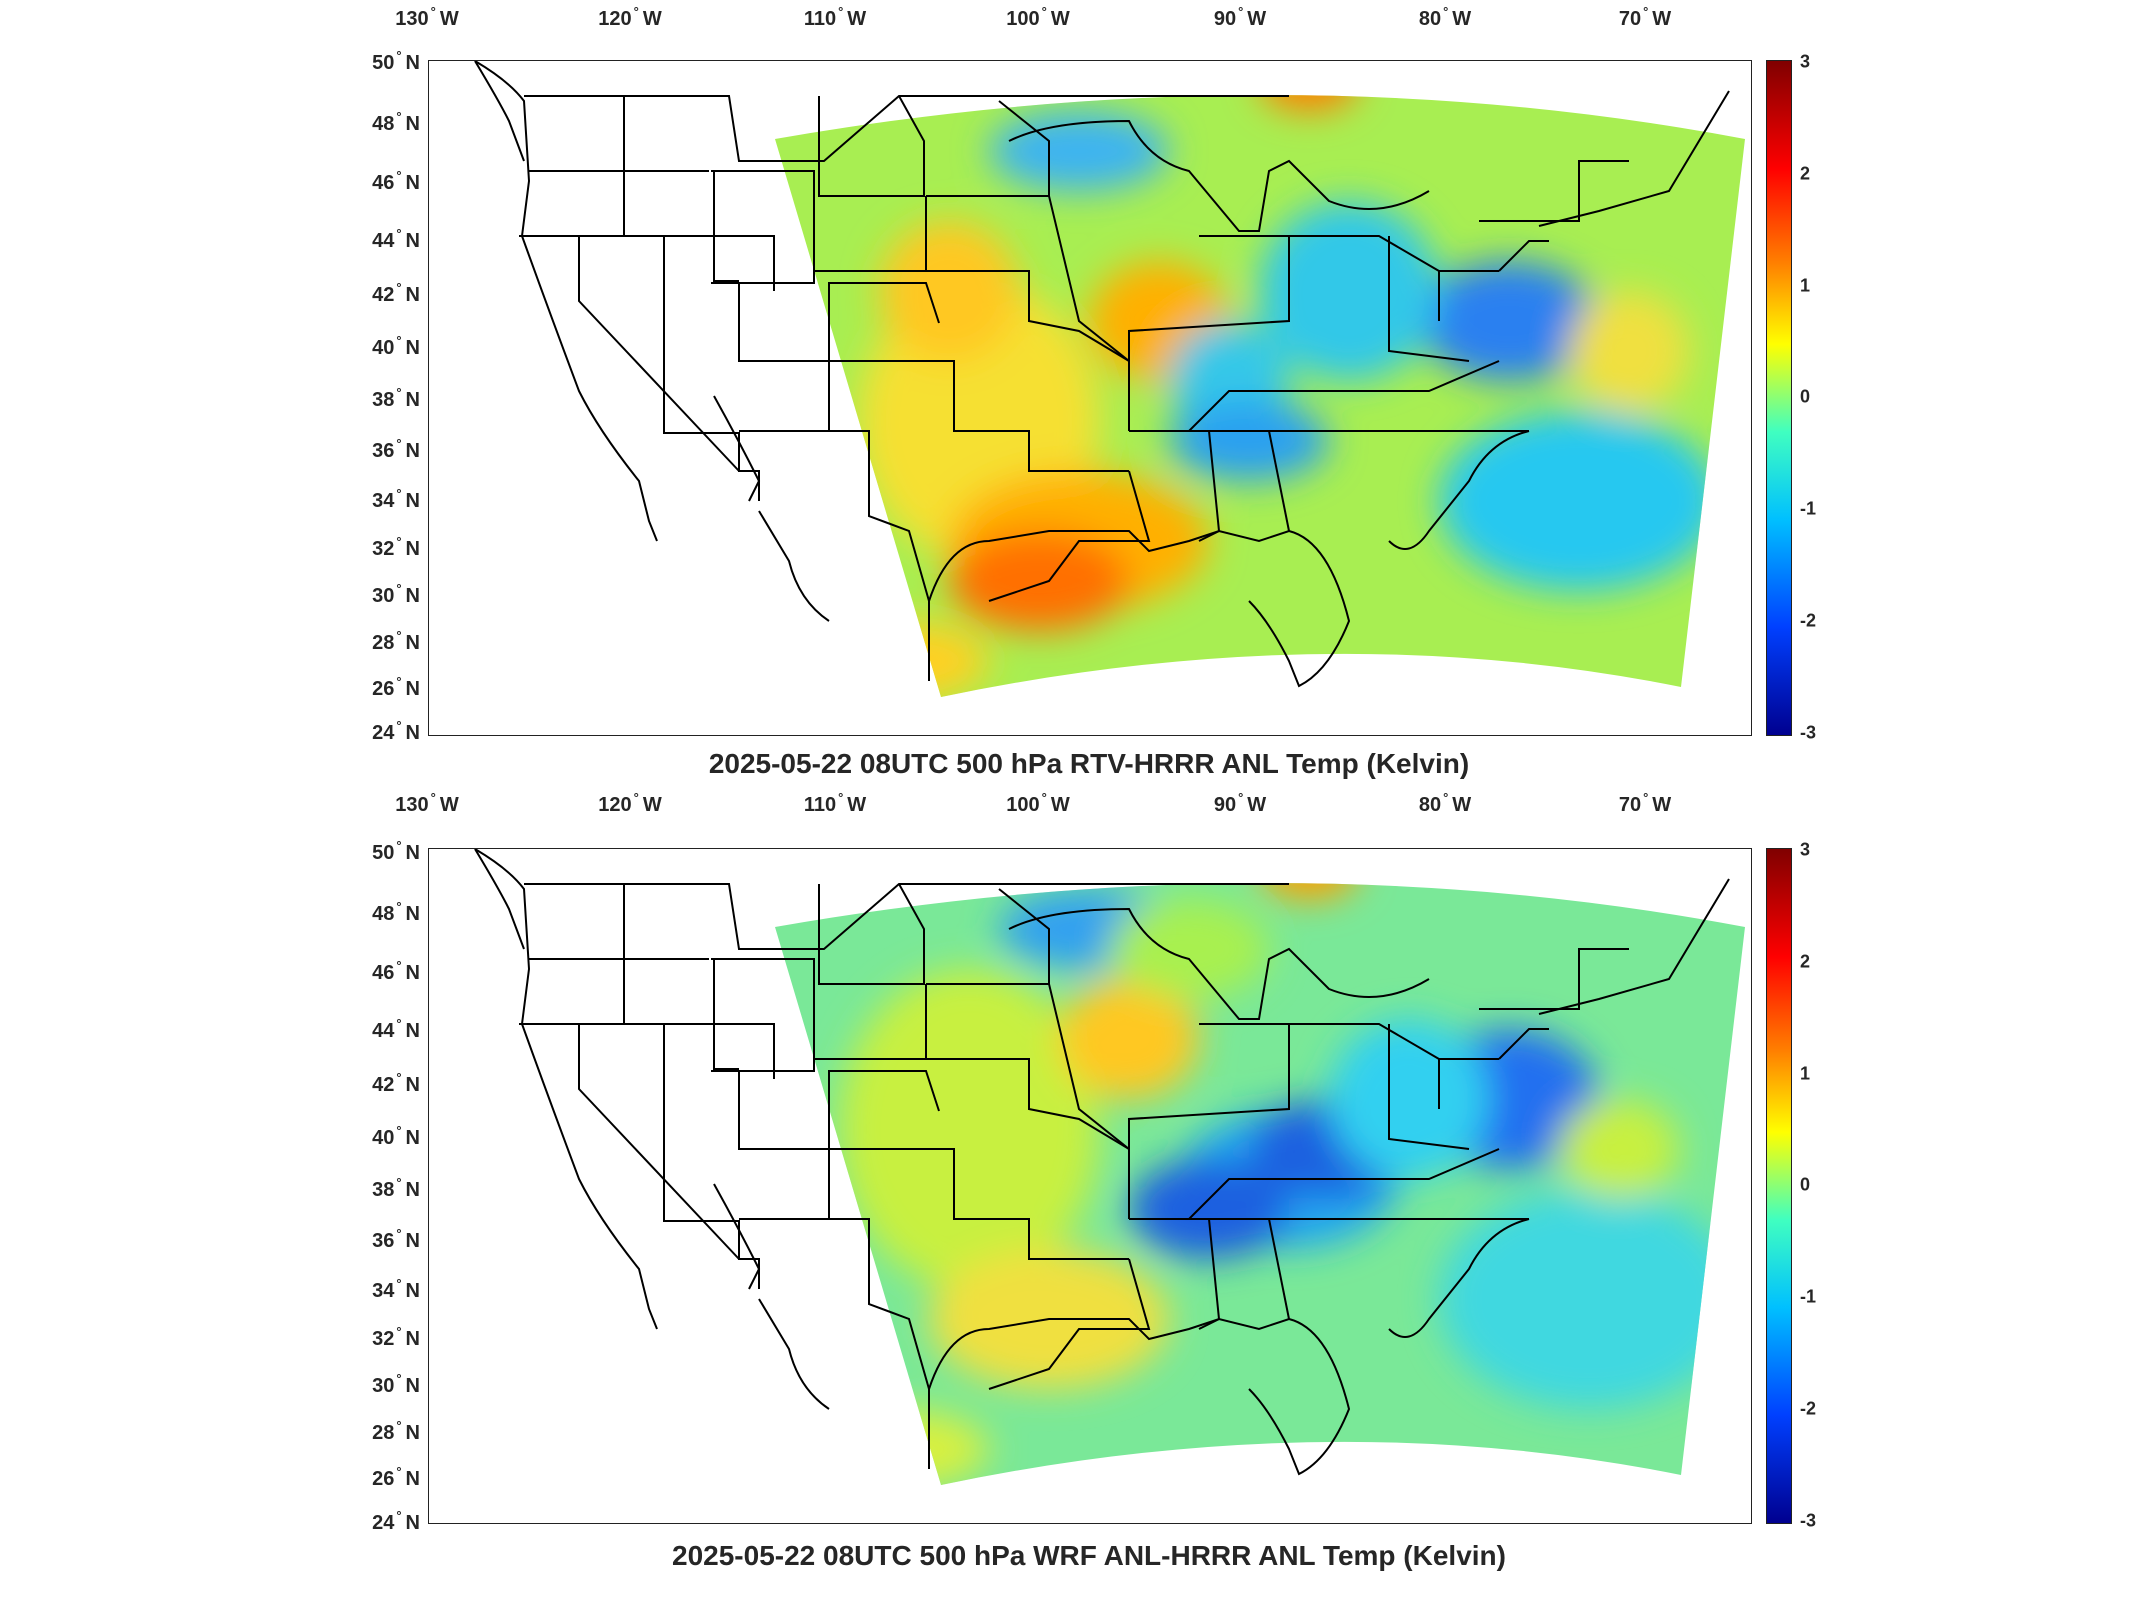  I want to click on colorbar-tick: -1, so click(1808, 508).